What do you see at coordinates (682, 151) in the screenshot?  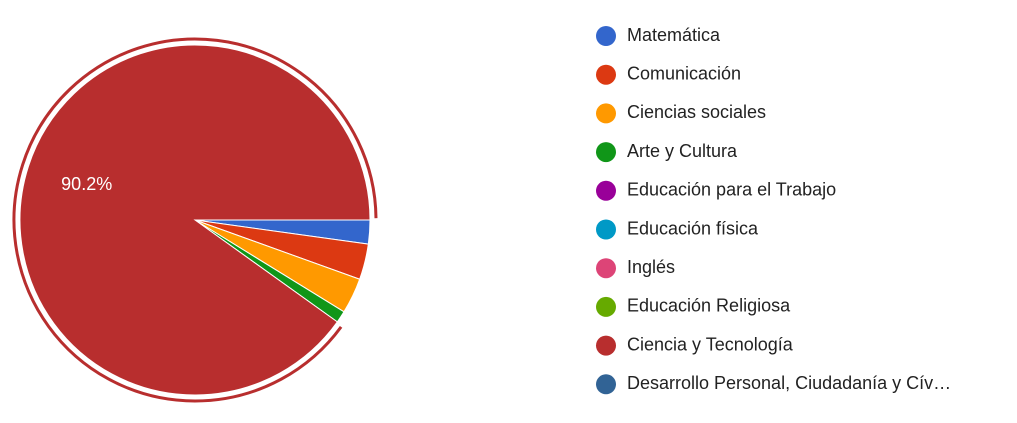 I see `legend-label: Arte y Cultura` at bounding box center [682, 151].